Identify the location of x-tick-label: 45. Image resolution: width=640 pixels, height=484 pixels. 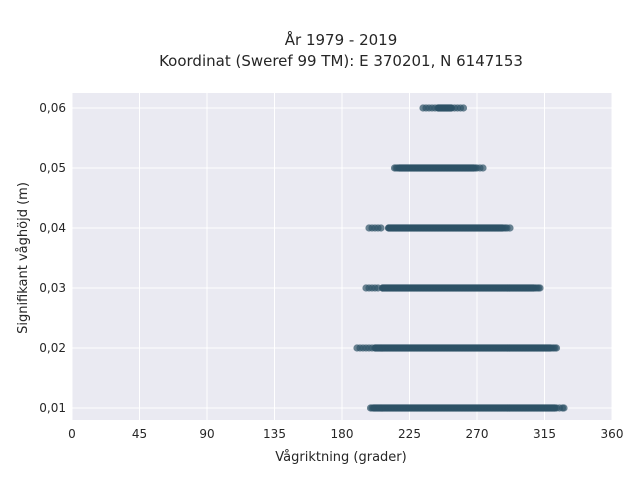
(139, 434).